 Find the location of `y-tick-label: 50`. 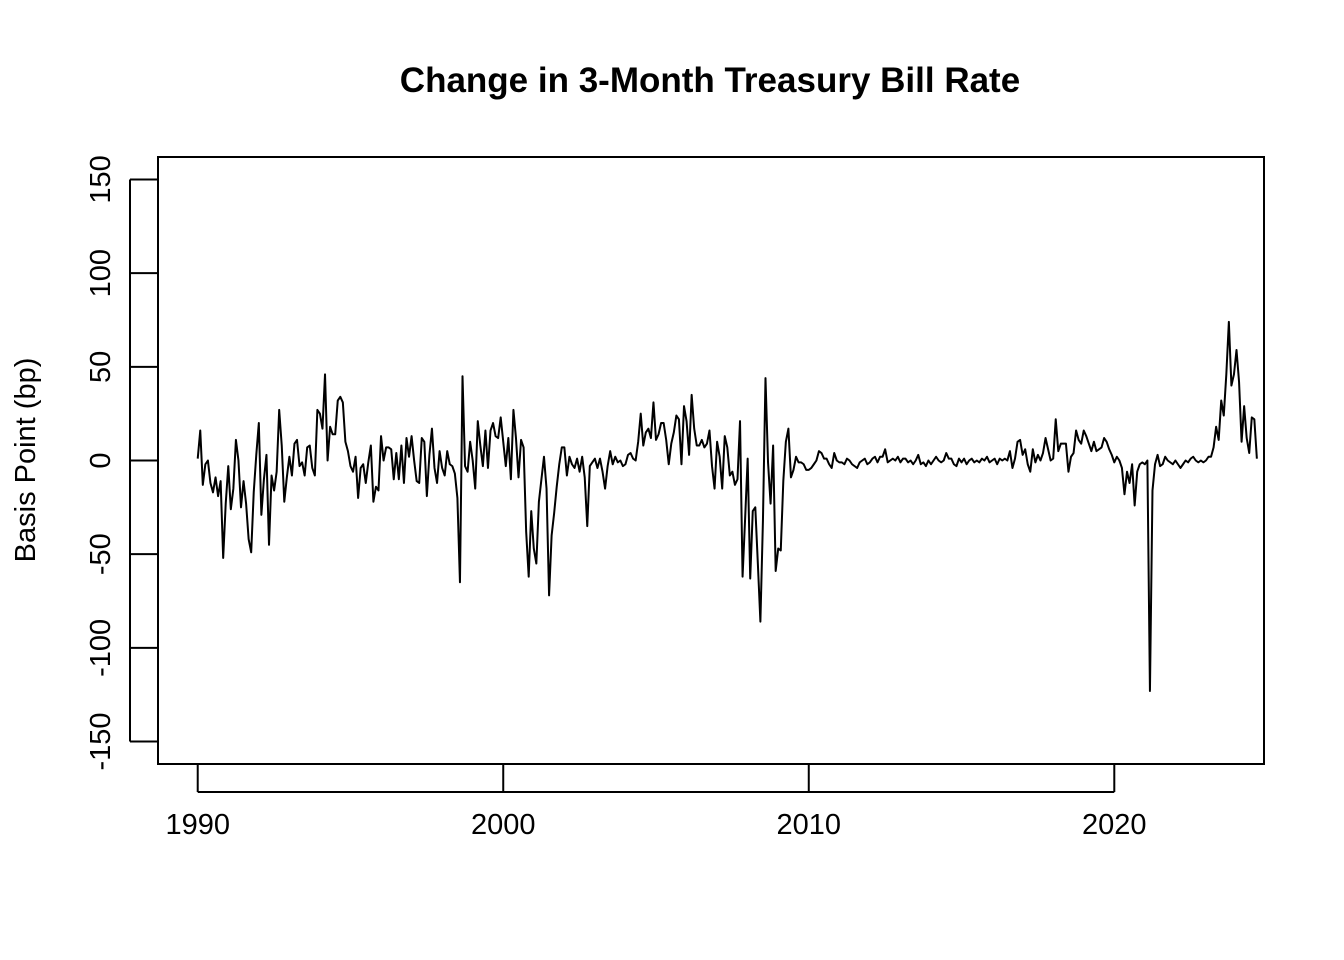

y-tick-label: 50 is located at coordinates (101, 367).